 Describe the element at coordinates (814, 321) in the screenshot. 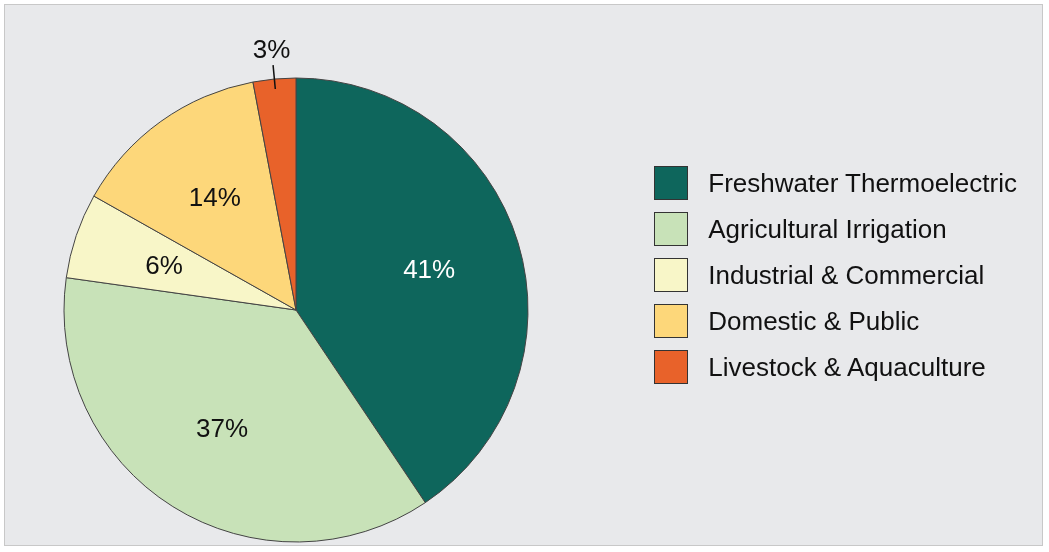

I see `legend-label: Domestic & Public` at that location.